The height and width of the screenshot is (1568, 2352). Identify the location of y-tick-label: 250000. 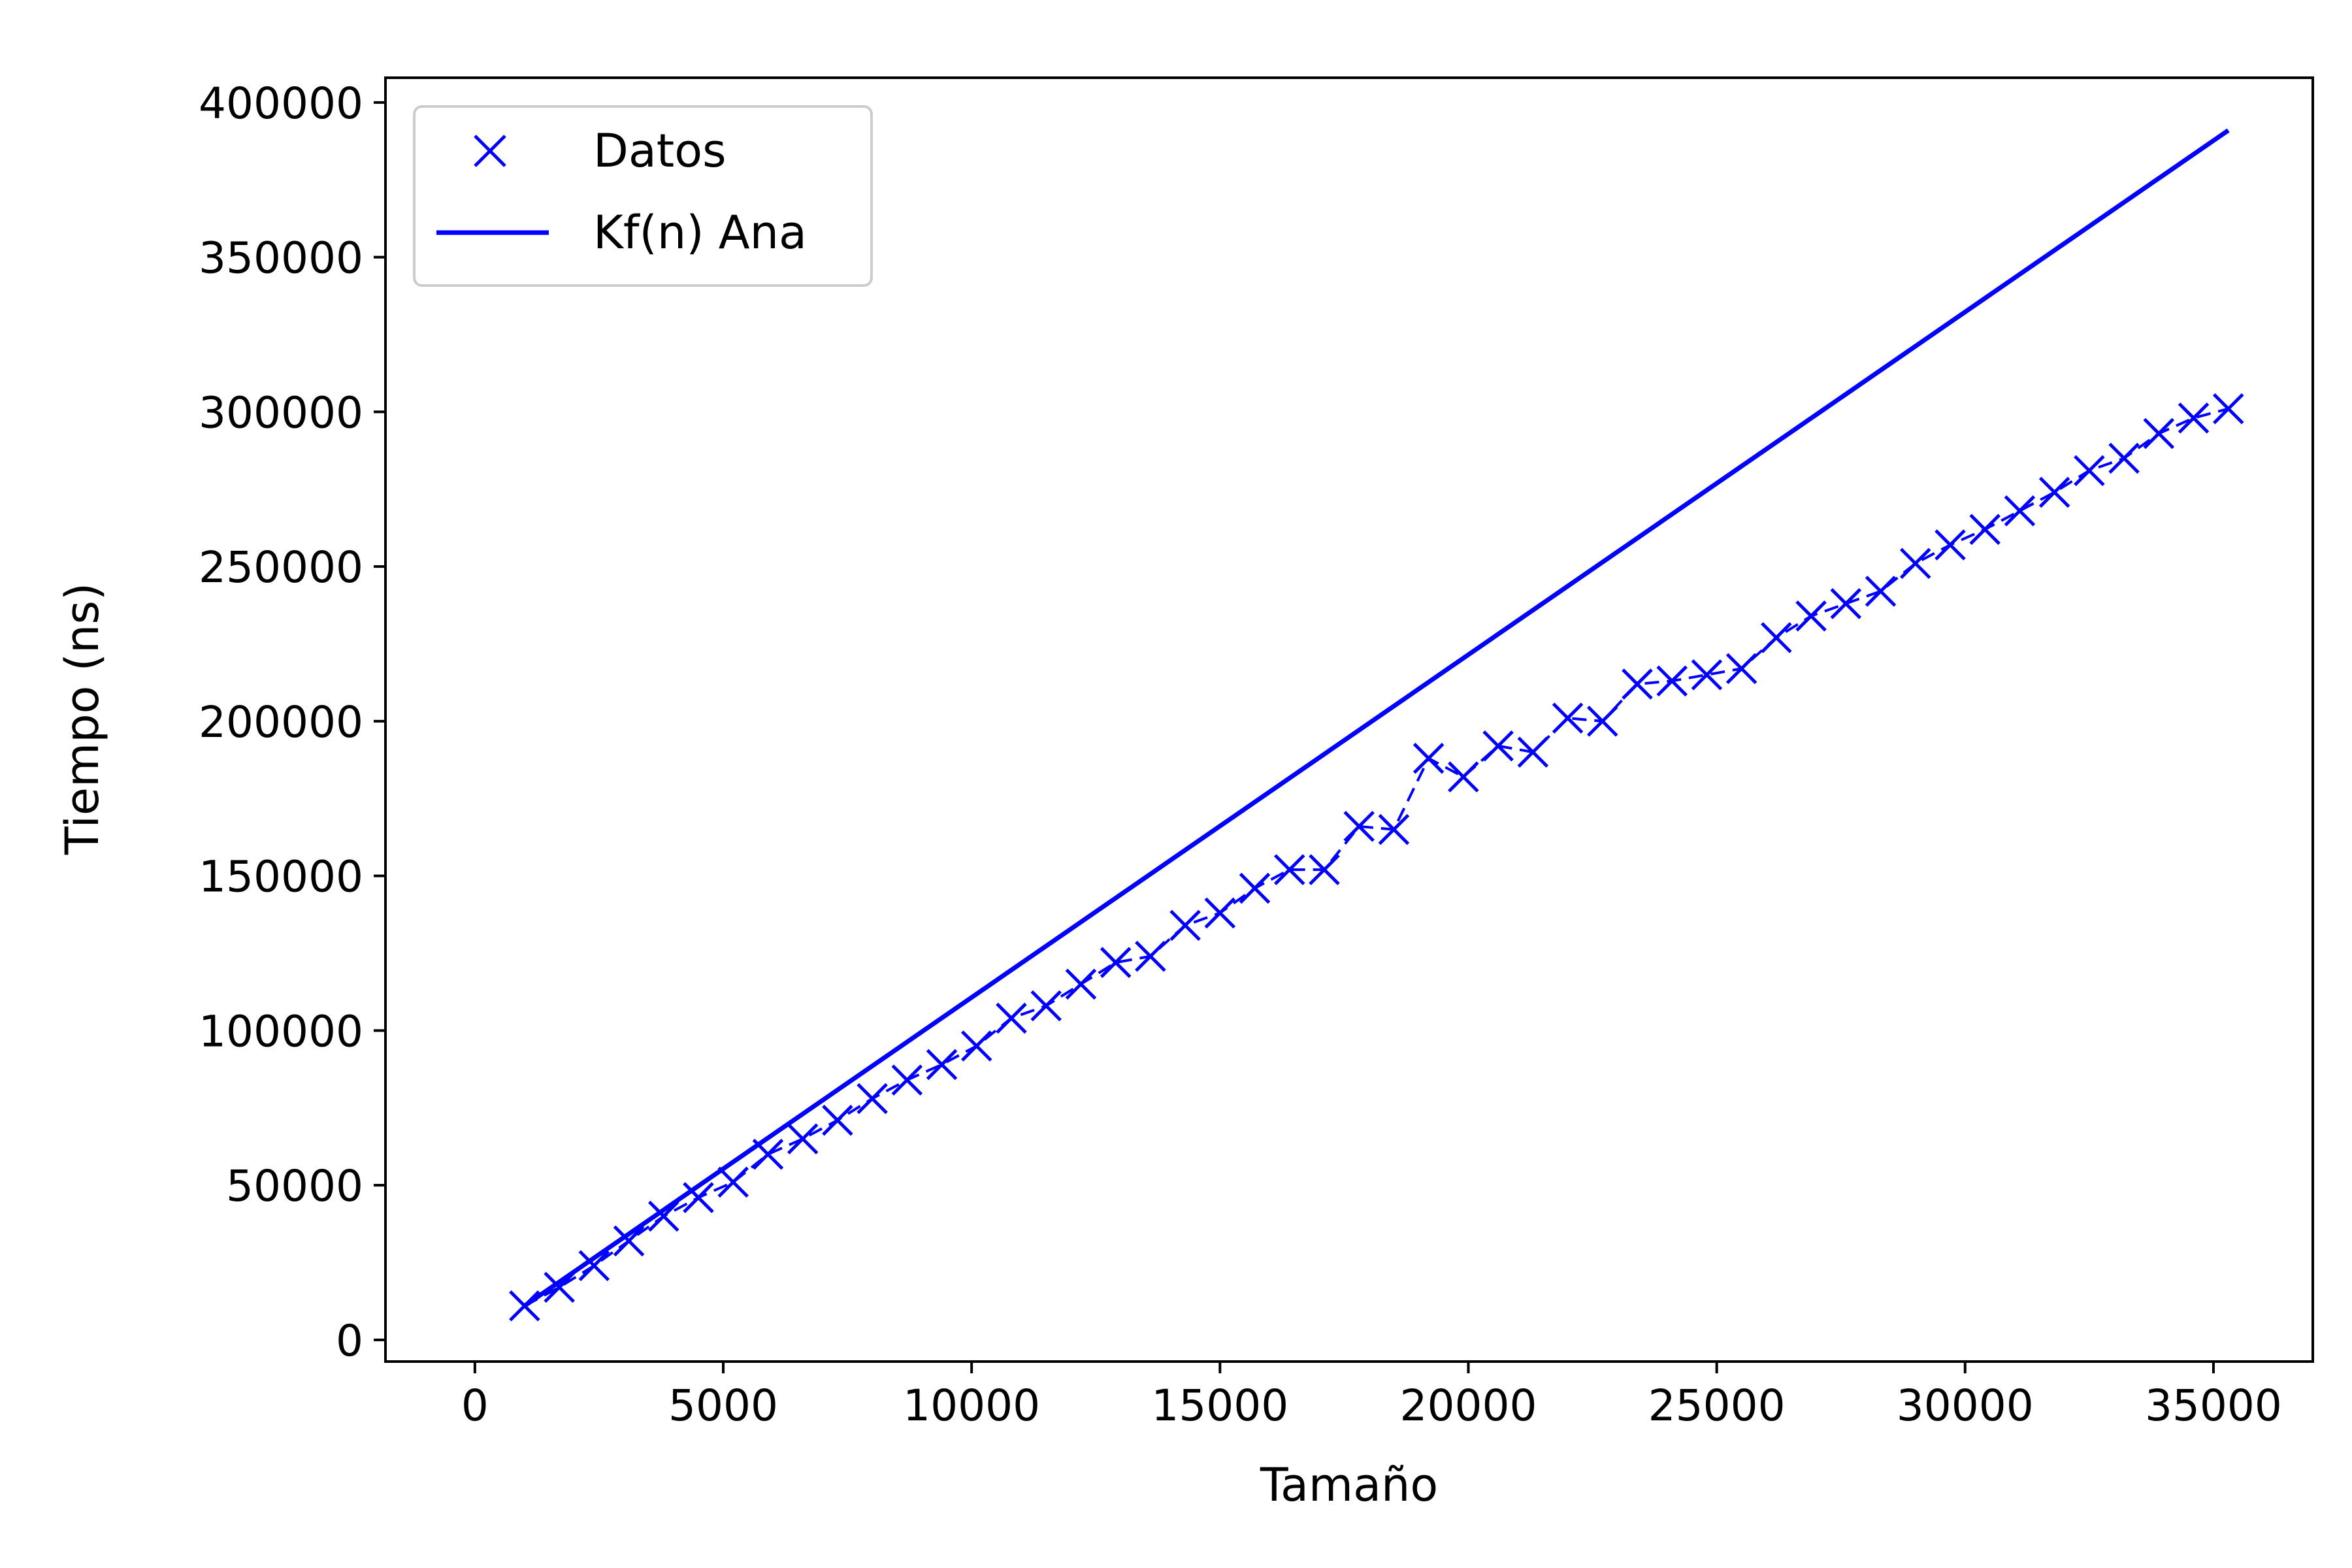
(281, 567).